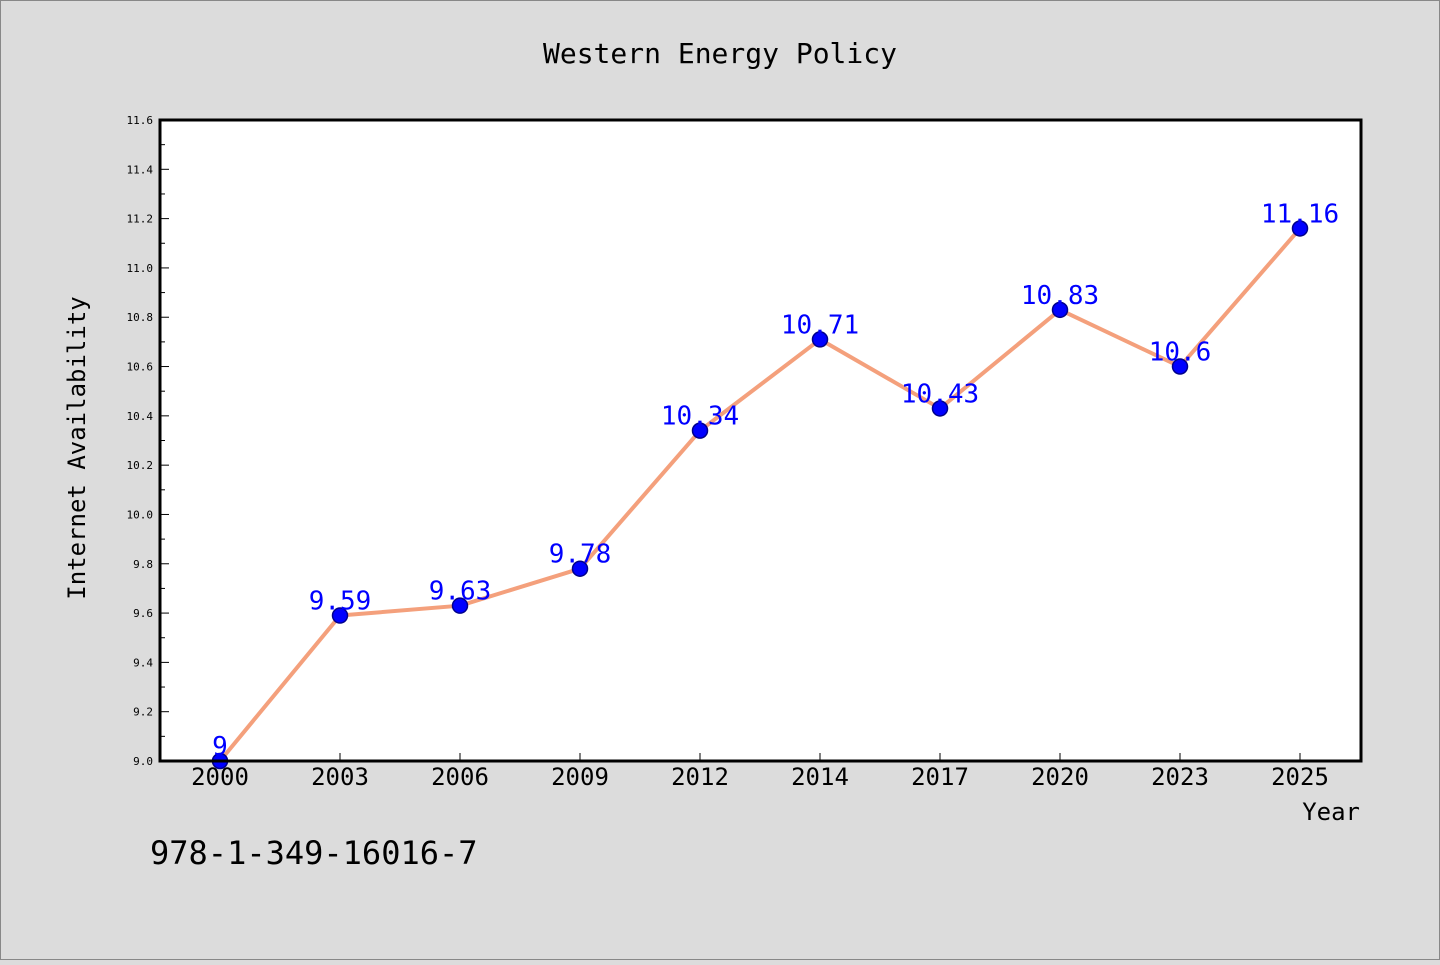 This screenshot has height=965, width=1440. Describe the element at coordinates (140, 465) in the screenshot. I see `y-tick-label: 10.2` at that location.